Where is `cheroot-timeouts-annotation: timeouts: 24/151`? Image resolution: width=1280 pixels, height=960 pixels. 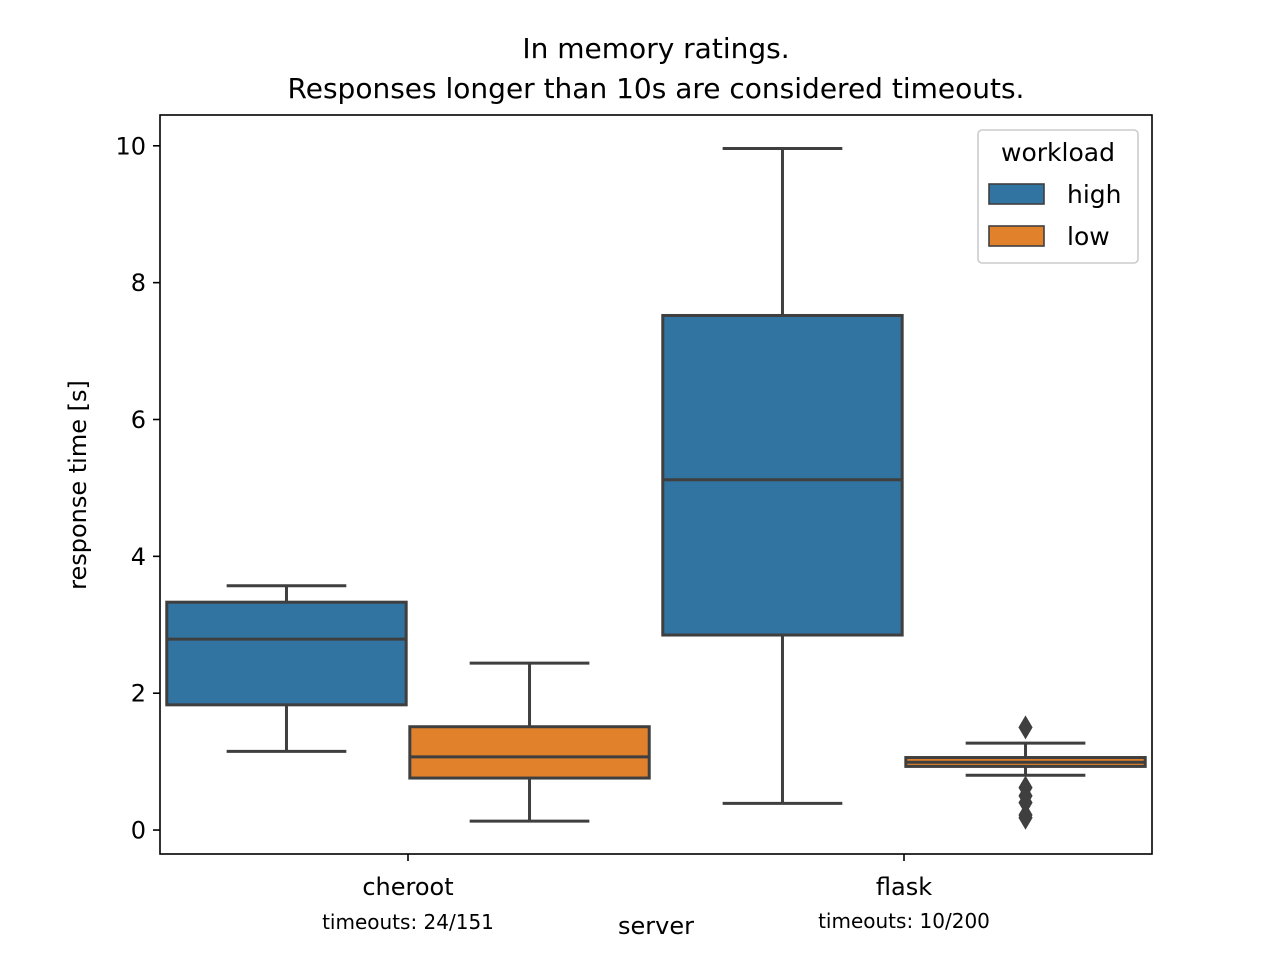
cheroot-timeouts-annotation: timeouts: 24/151 is located at coordinates (408, 922).